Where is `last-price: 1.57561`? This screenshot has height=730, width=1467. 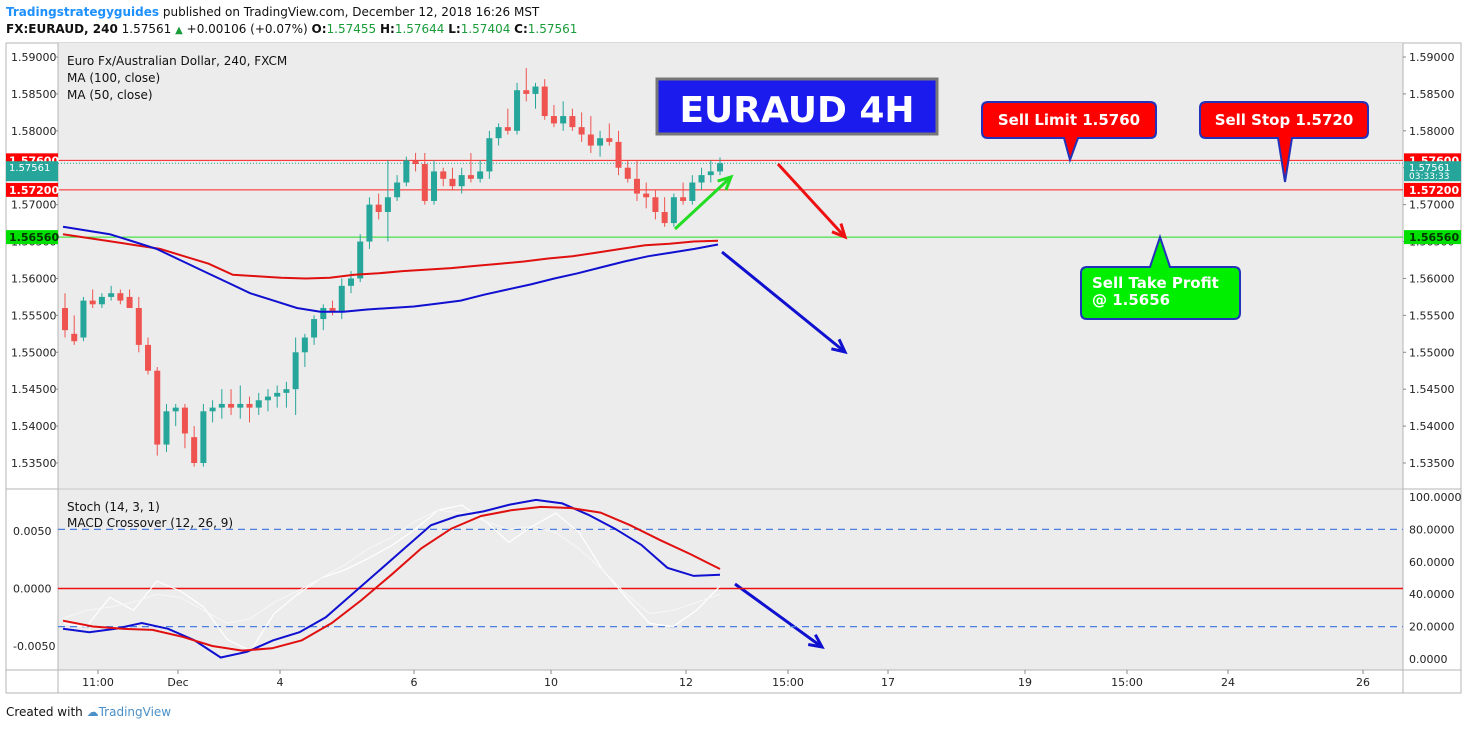 last-price: 1.57561 is located at coordinates (146, 29).